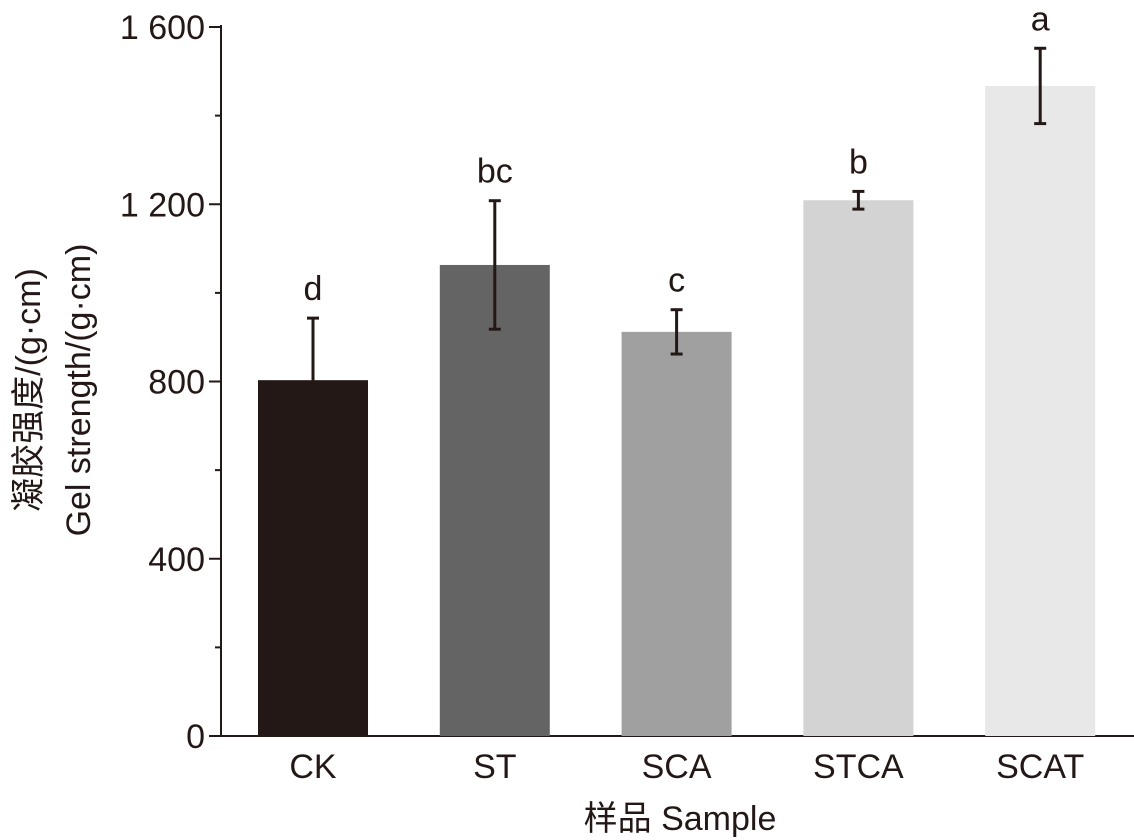  Describe the element at coordinates (313, 767) in the screenshot. I see `x-tick-label: CK` at that location.